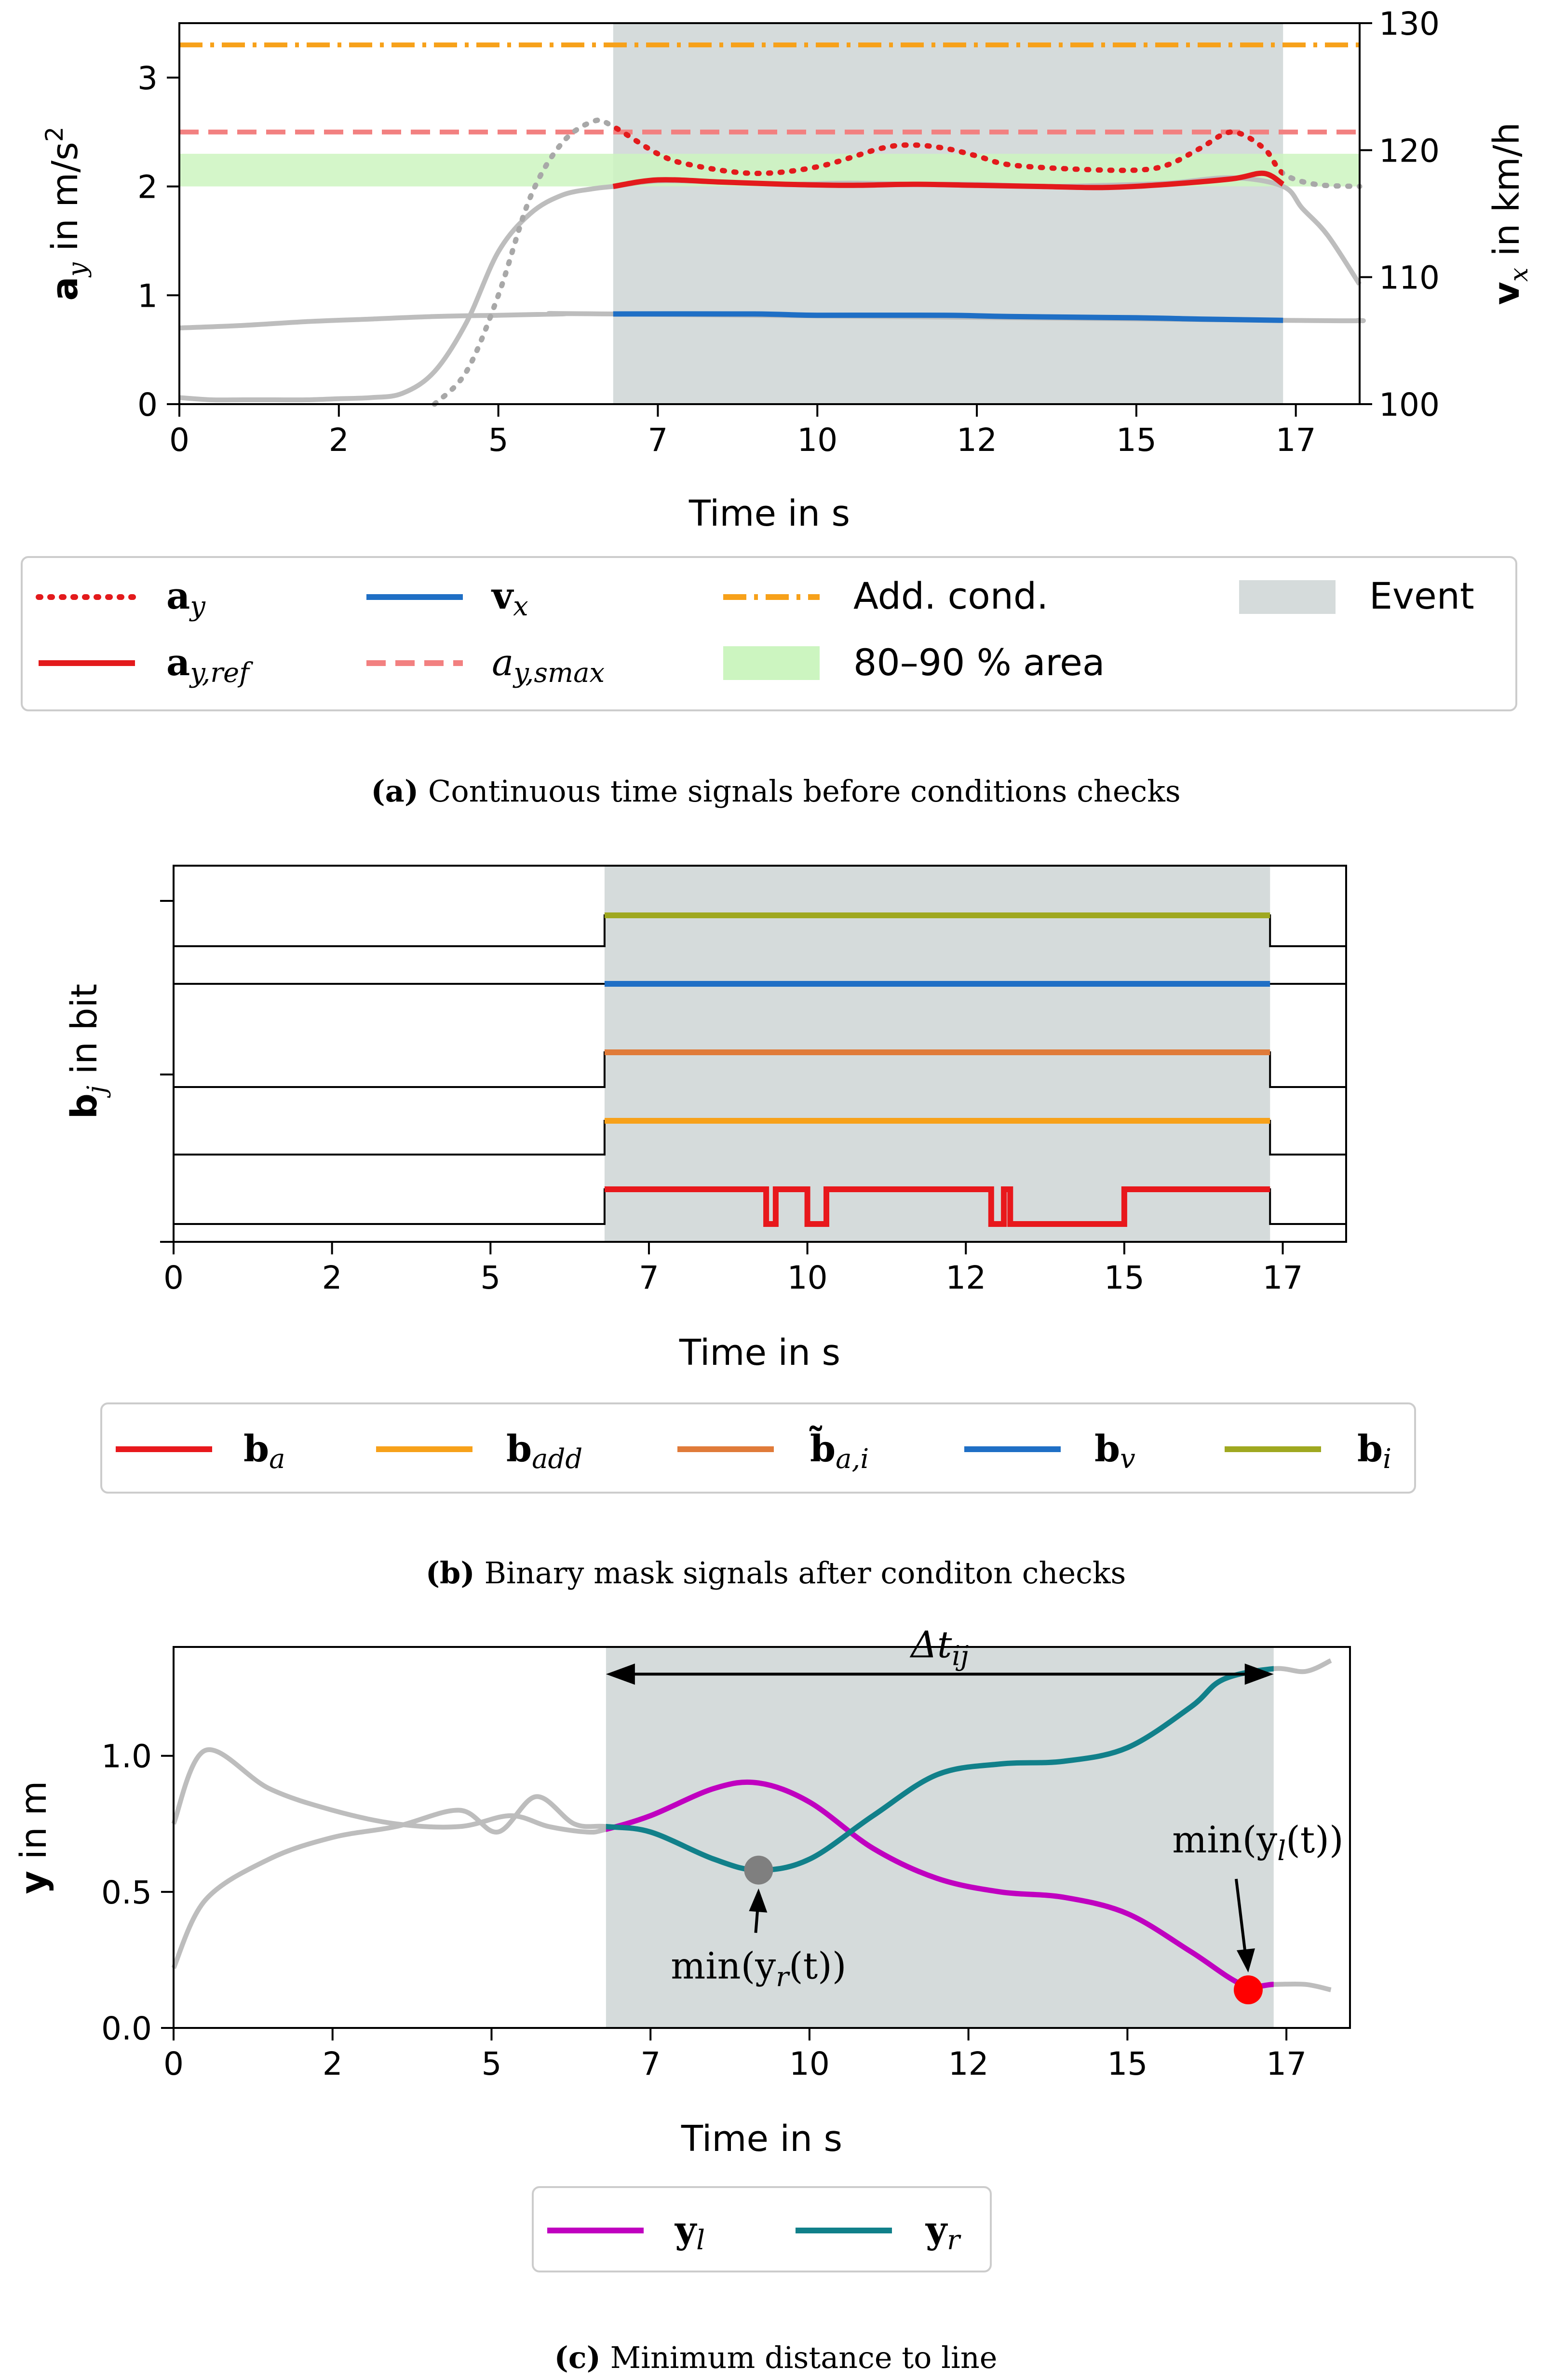 This screenshot has height=2380, width=1552. I want to click on panel-b-ylabel-text: in bit, so click(84, 1035).